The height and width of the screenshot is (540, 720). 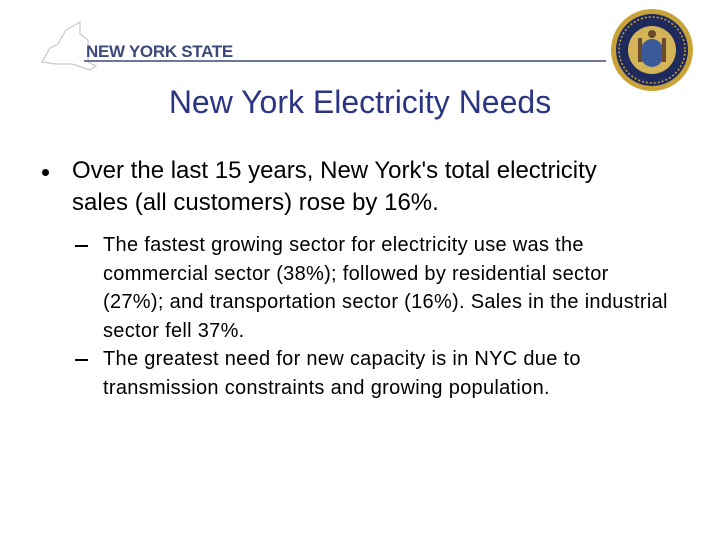 What do you see at coordinates (652, 50) in the screenshot?
I see `state-seal` at bounding box center [652, 50].